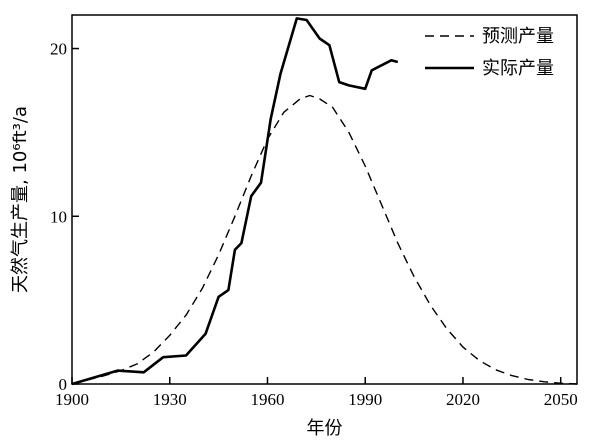 This screenshot has height=443, width=600. I want to click on legend-label-actual: 实际产量, so click(518, 68).